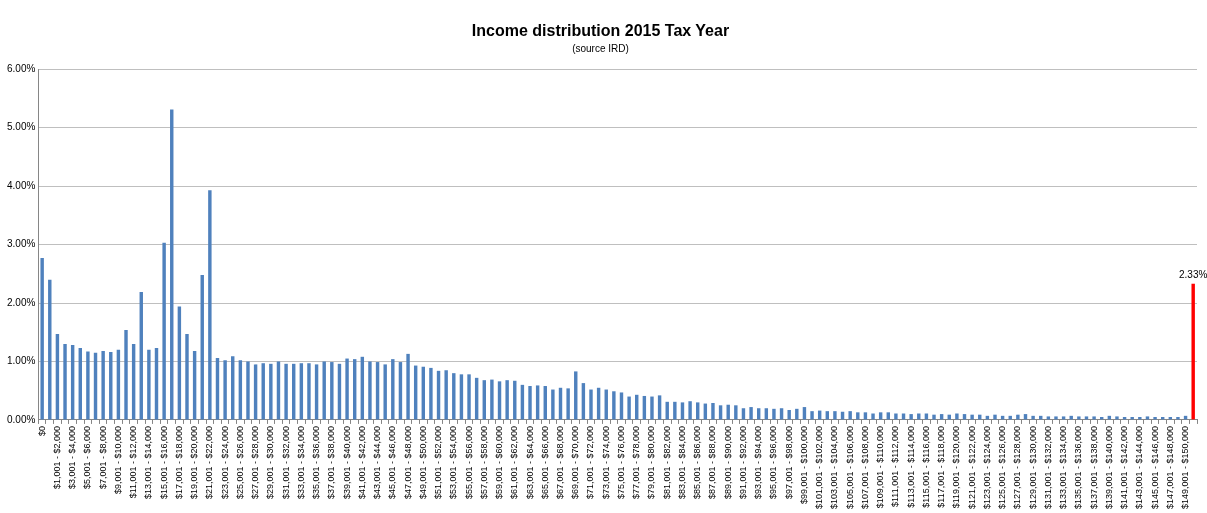 The height and width of the screenshot is (513, 1207). What do you see at coordinates (986, 467) in the screenshot?
I see `x-tick-label: $123,001 - $124,000` at bounding box center [986, 467].